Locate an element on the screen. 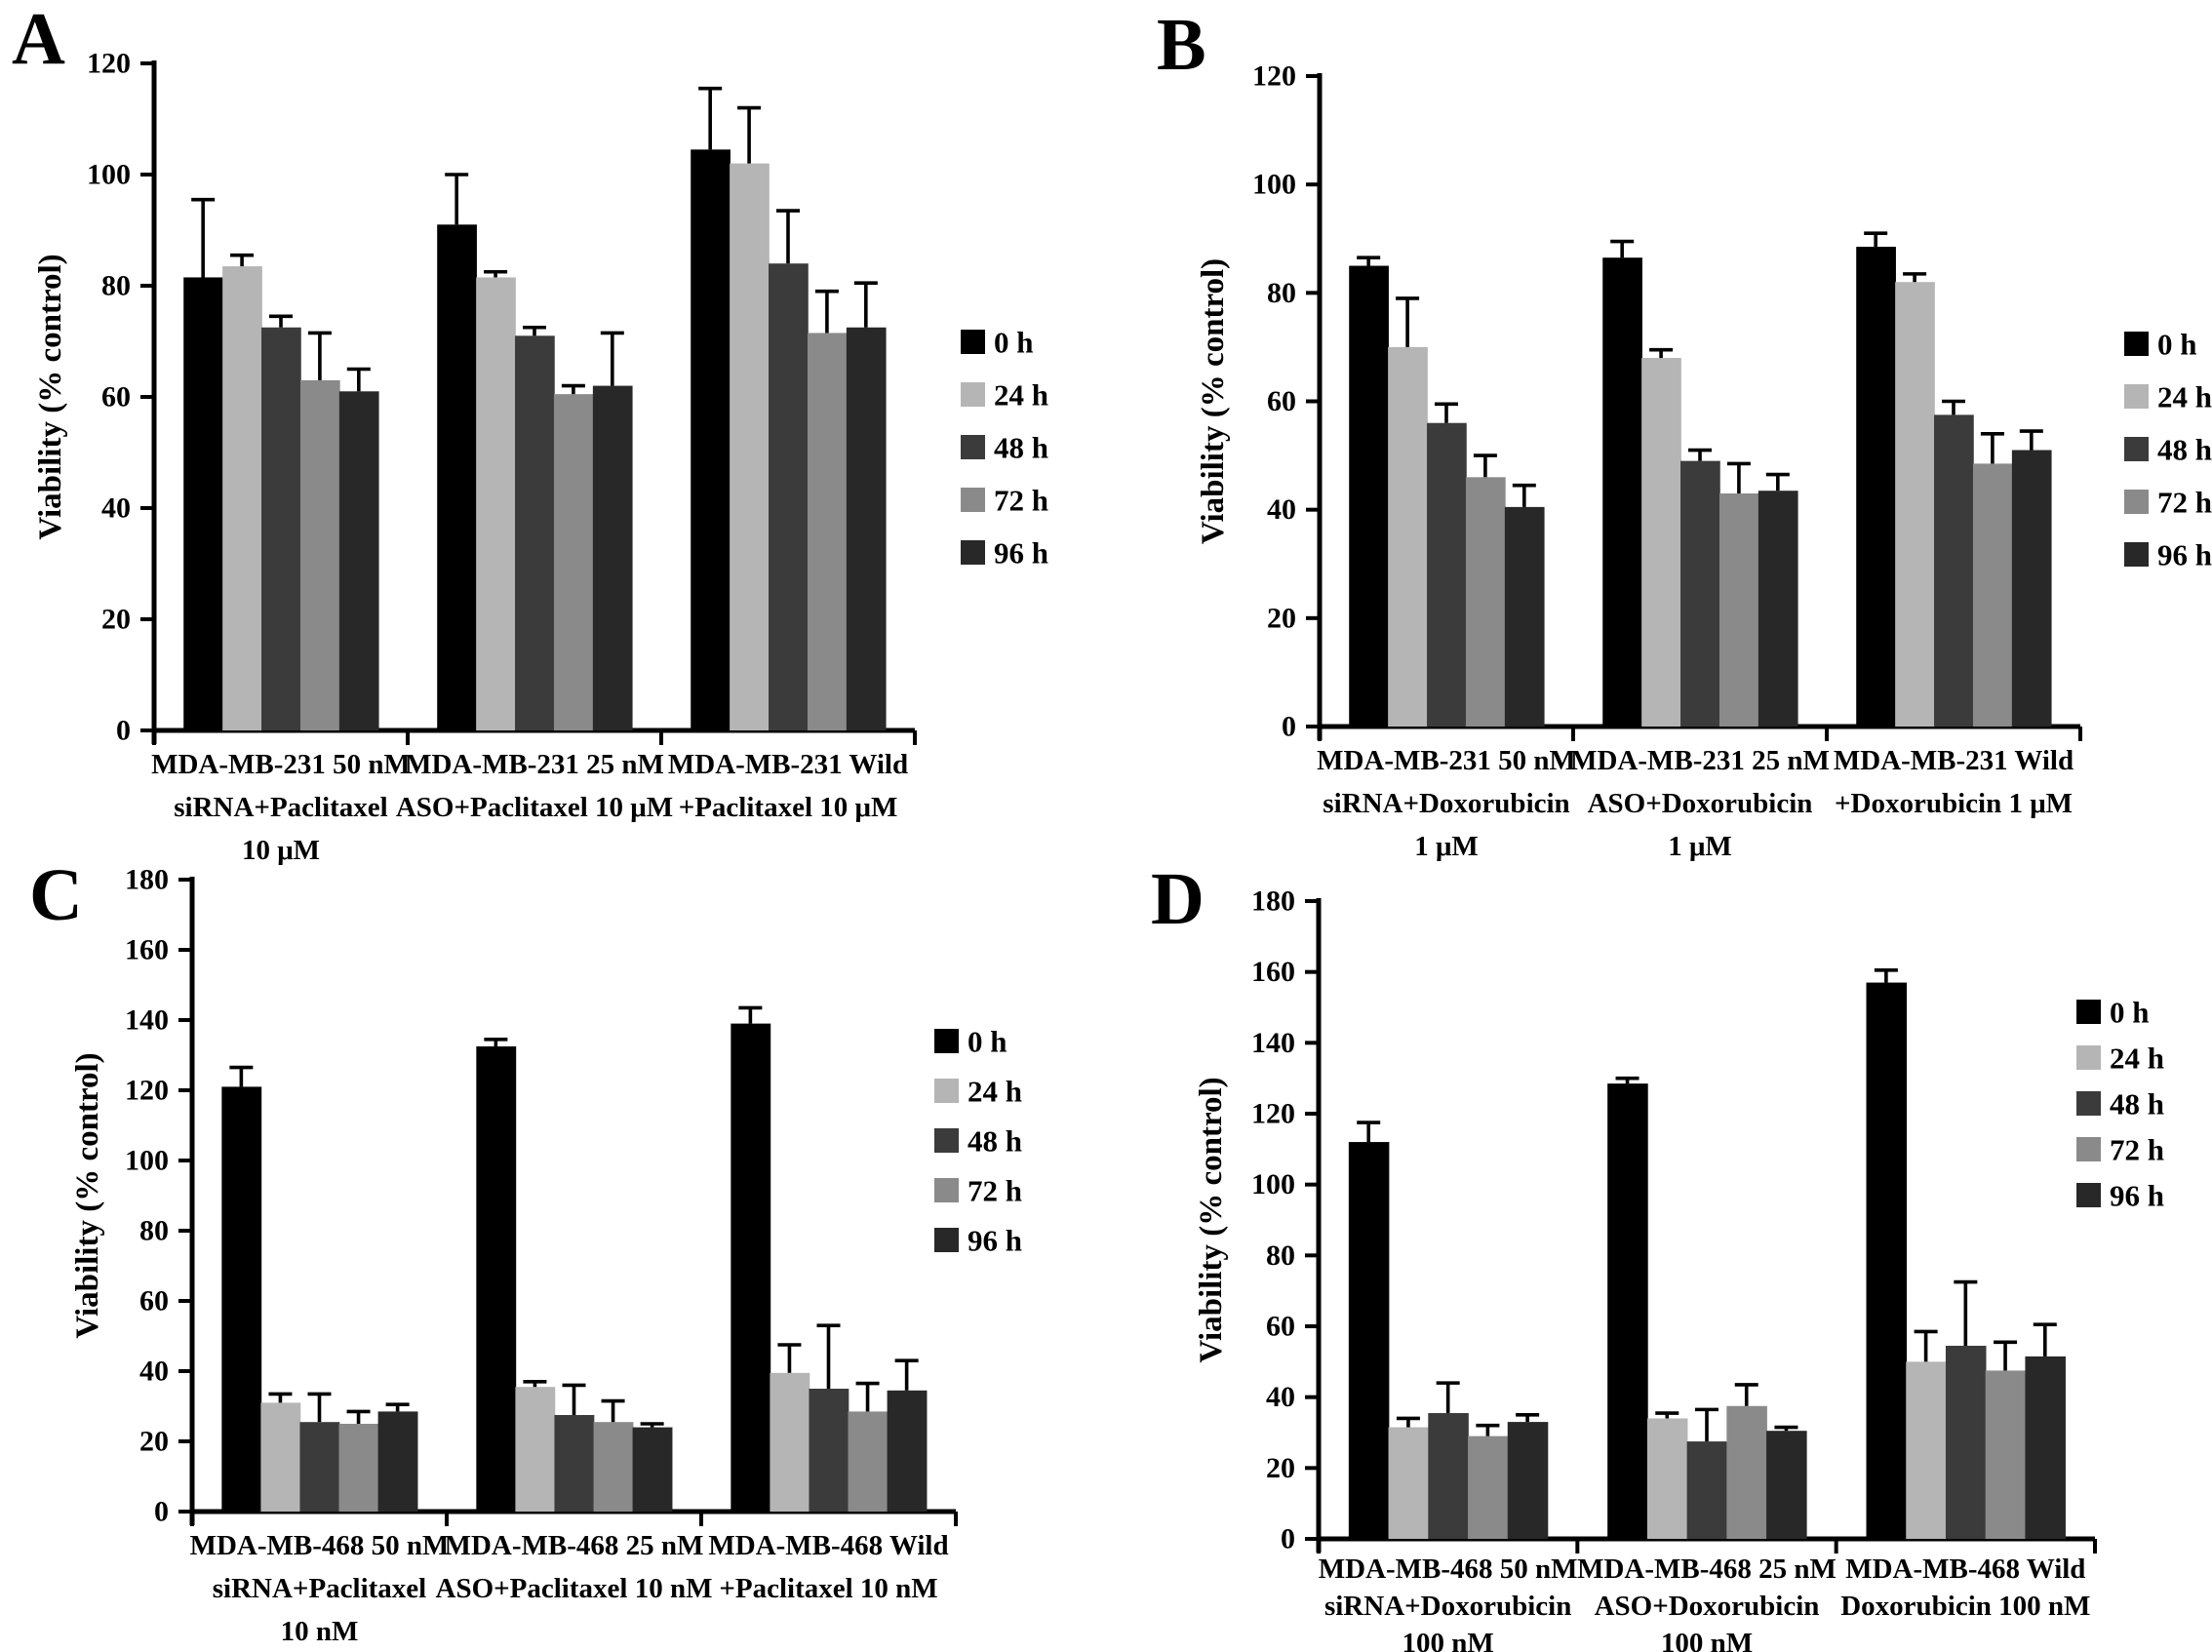  svg-text: ASO+Paclitaxel 10 μM is located at coordinates (534, 807).